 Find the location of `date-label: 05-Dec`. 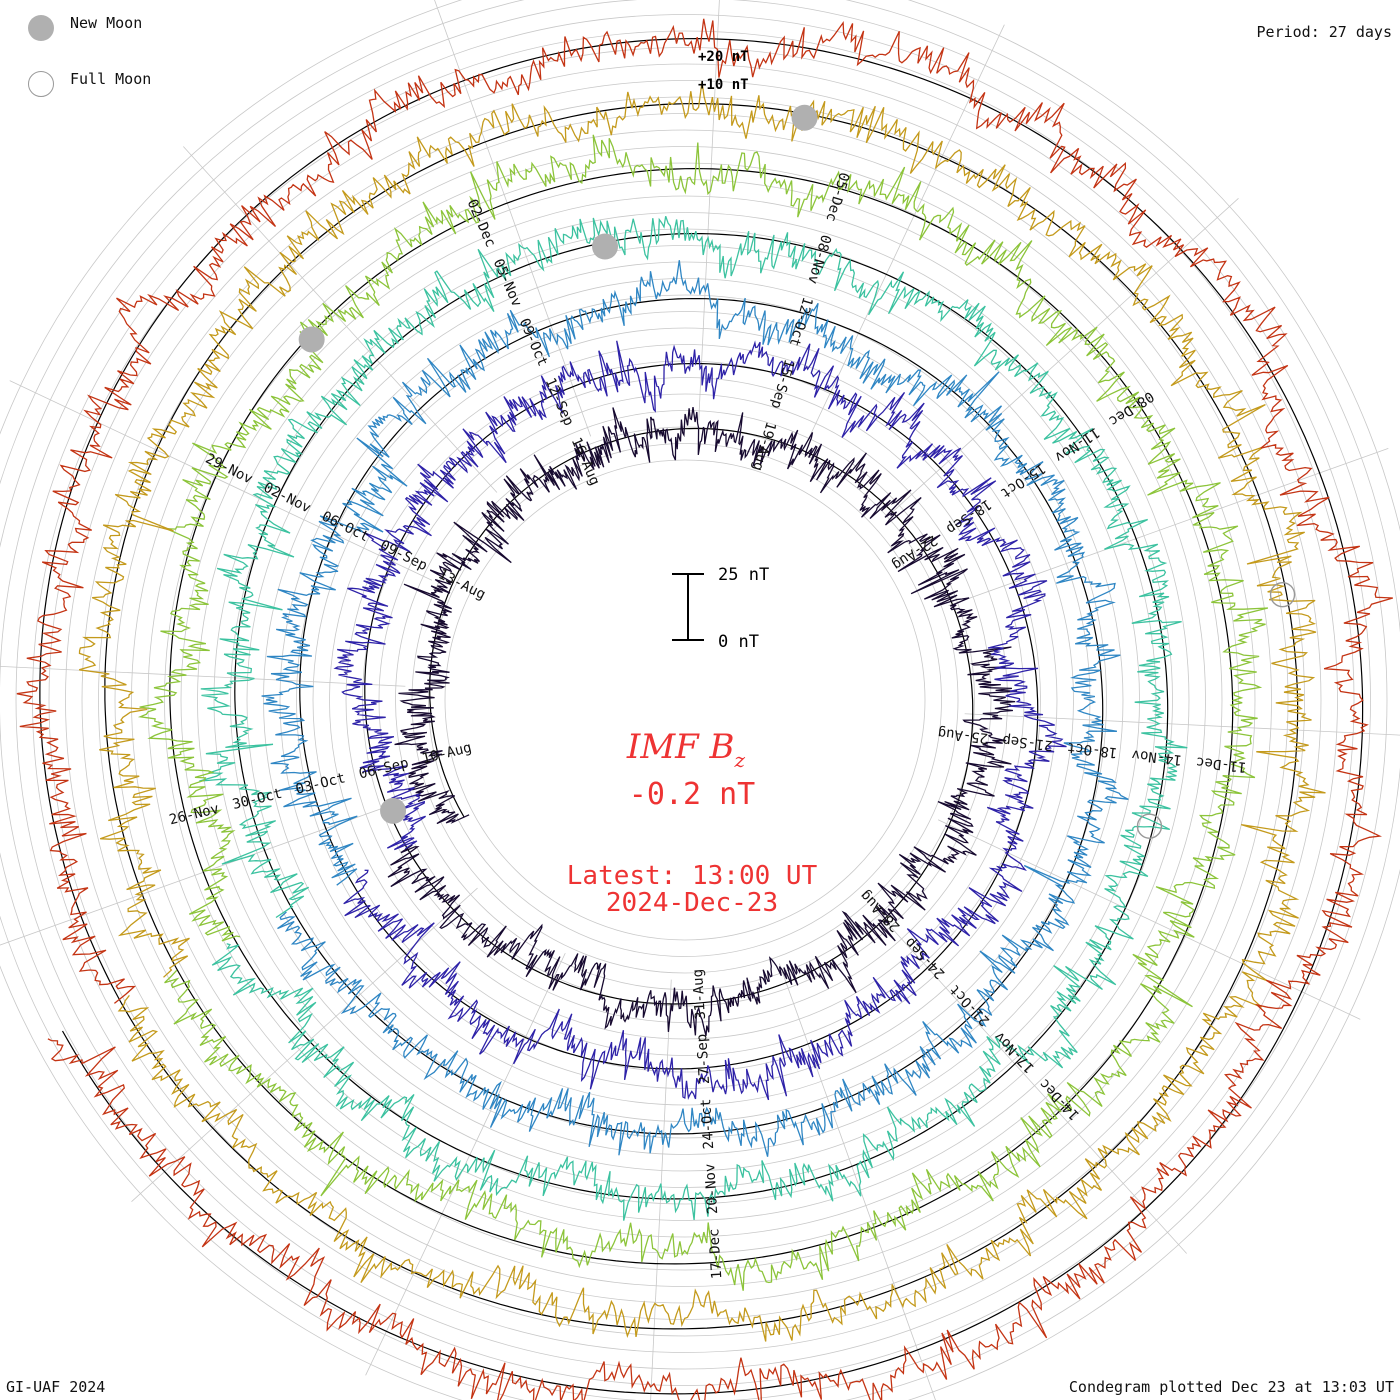

date-label: 05-Dec is located at coordinates (837, 196).